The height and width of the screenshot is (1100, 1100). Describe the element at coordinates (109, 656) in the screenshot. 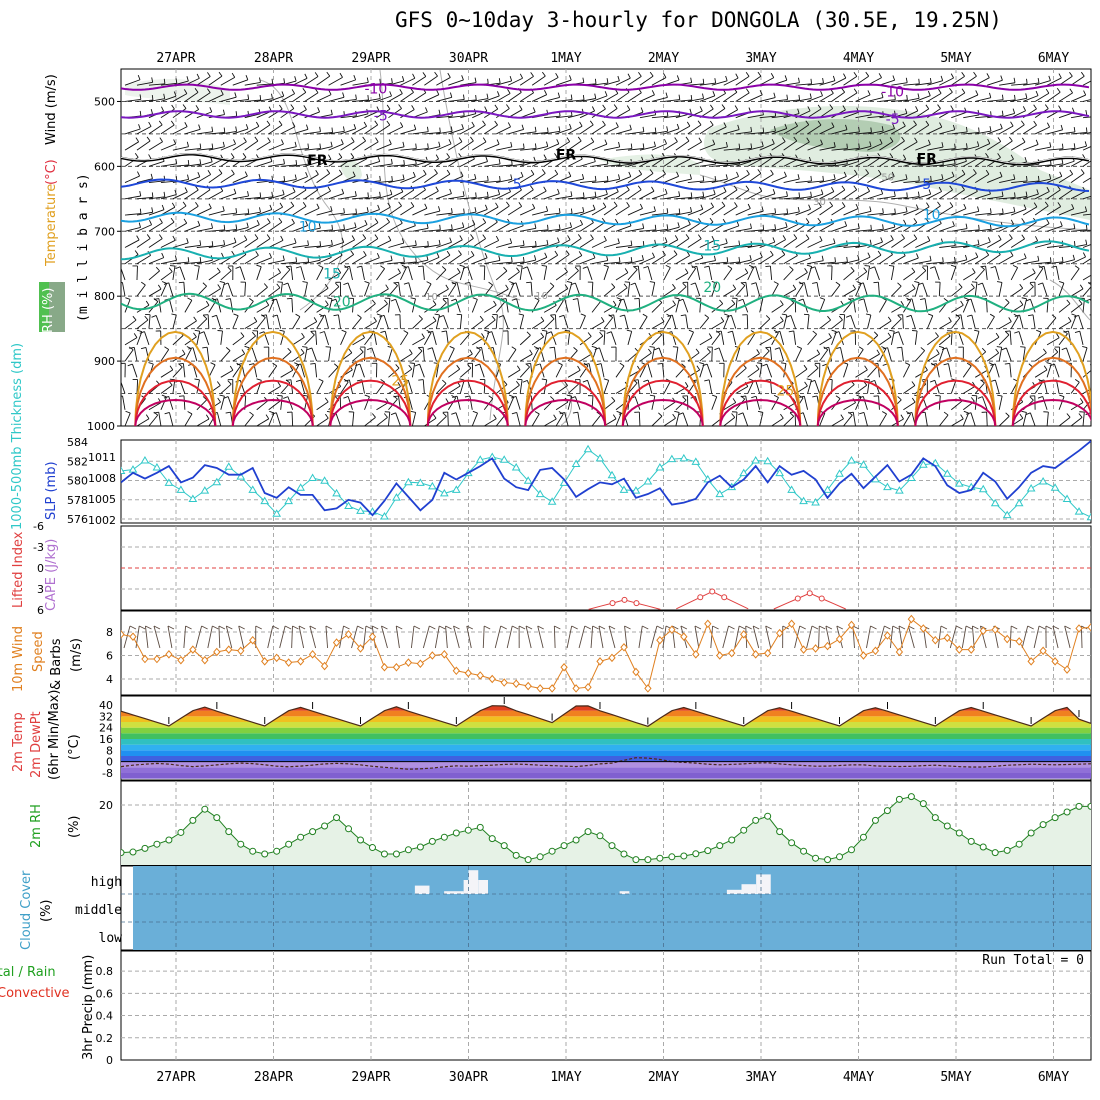

I see `wind-axis-ticks: 864` at that location.